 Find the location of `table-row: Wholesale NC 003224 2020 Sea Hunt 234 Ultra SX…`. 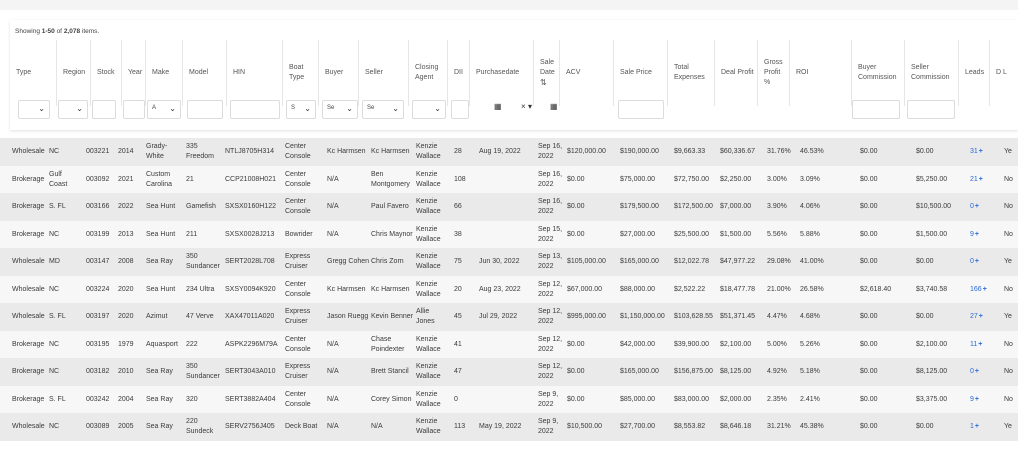

table-row: Wholesale NC 003224 2020 Sea Hunt 234 Ultra SX… is located at coordinates (509, 289).